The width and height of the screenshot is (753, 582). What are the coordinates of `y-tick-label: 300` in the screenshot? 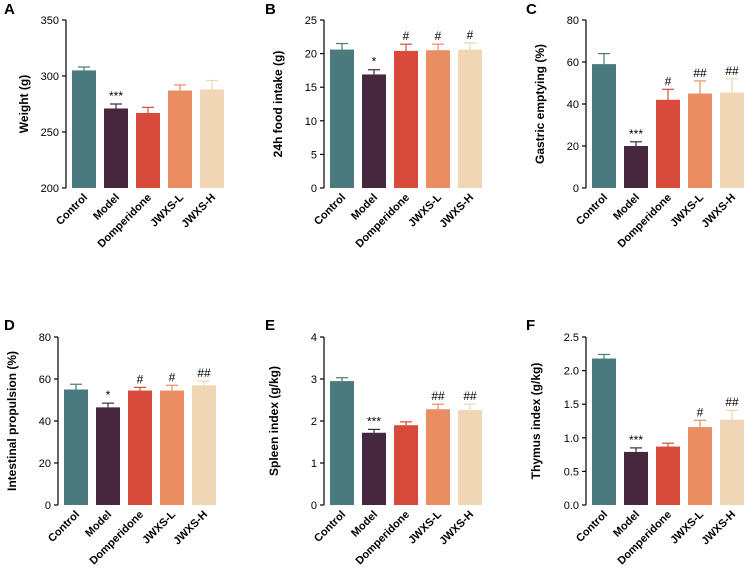 It's located at (50, 77).